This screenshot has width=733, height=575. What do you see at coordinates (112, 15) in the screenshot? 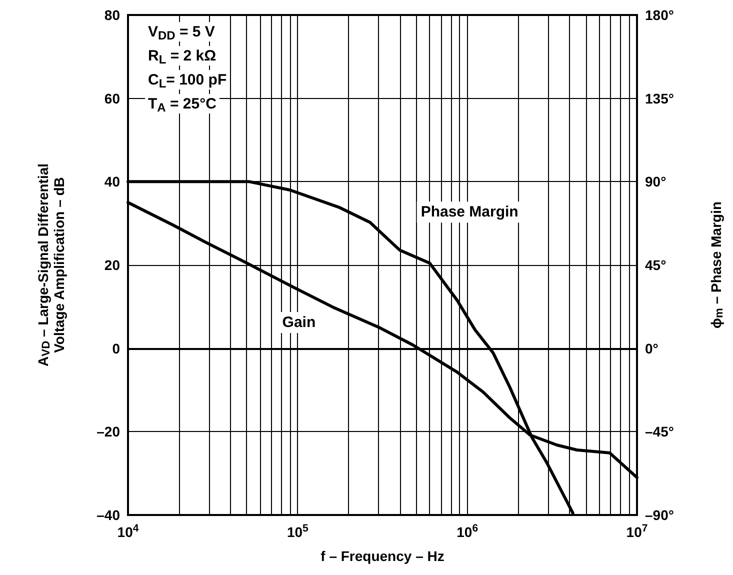
I see `y-tick-label: 80` at bounding box center [112, 15].